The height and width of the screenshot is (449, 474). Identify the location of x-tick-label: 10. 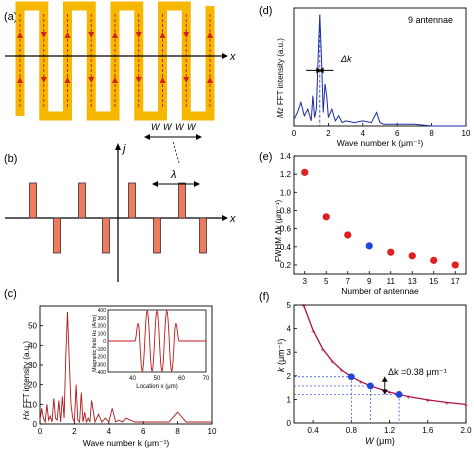
(212, 431).